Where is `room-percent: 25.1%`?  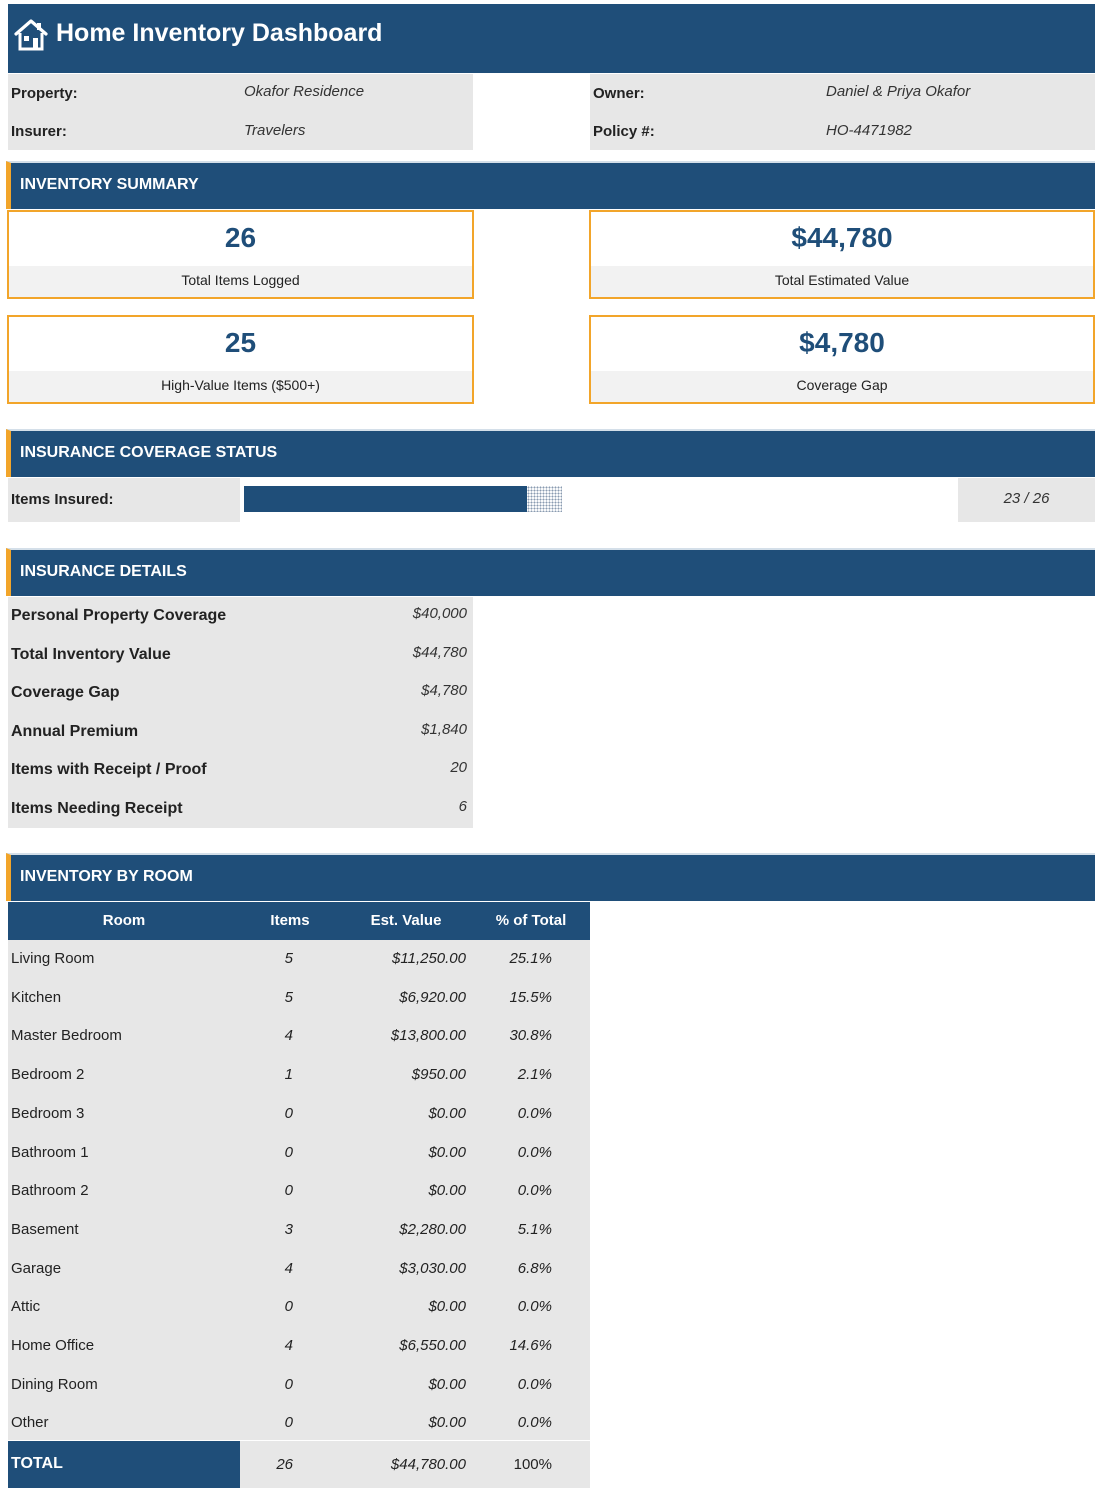 room-percent: 25.1% is located at coordinates (530, 958).